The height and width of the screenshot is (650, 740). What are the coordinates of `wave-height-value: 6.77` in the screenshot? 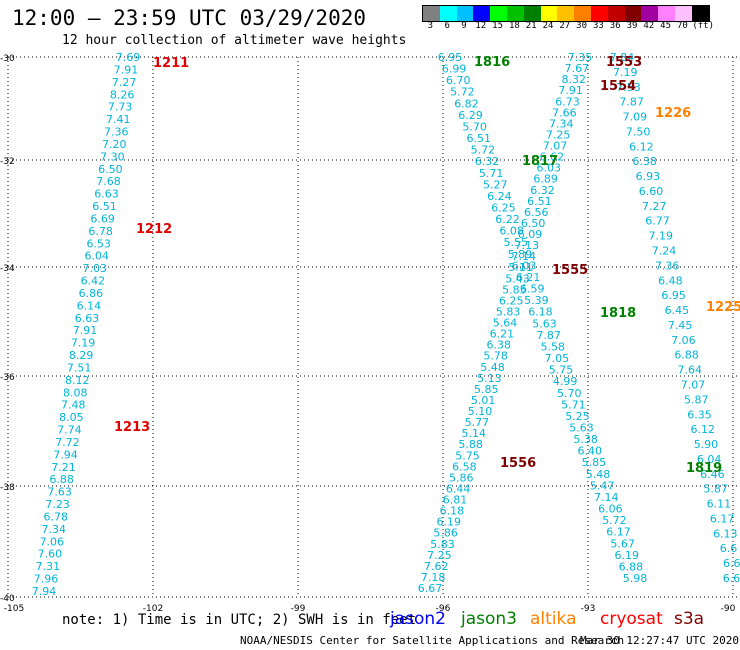 It's located at (657, 221).